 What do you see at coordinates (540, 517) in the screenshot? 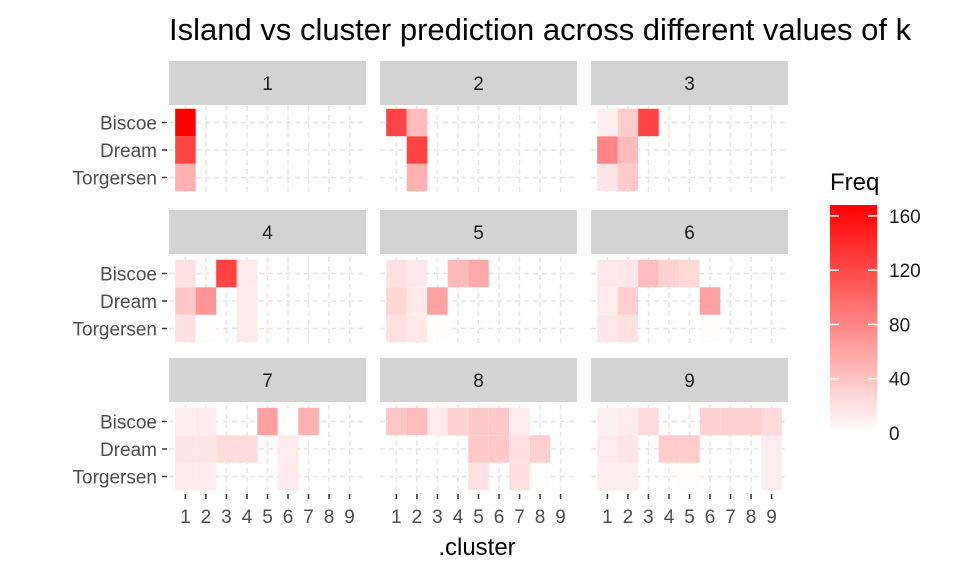
I see `x-tick-label: 8` at bounding box center [540, 517].